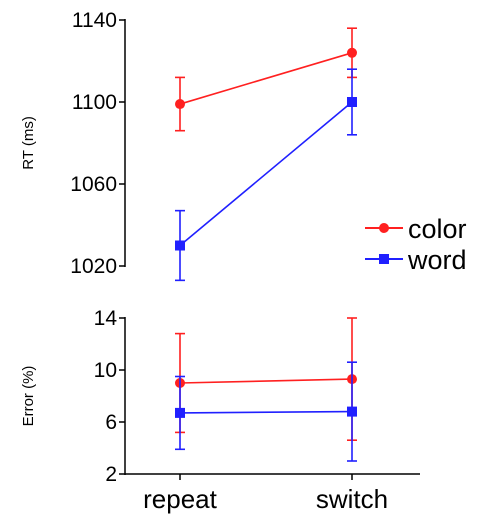 The height and width of the screenshot is (519, 486). Describe the element at coordinates (352, 499) in the screenshot. I see `x-tick-label-switch: switch` at that location.